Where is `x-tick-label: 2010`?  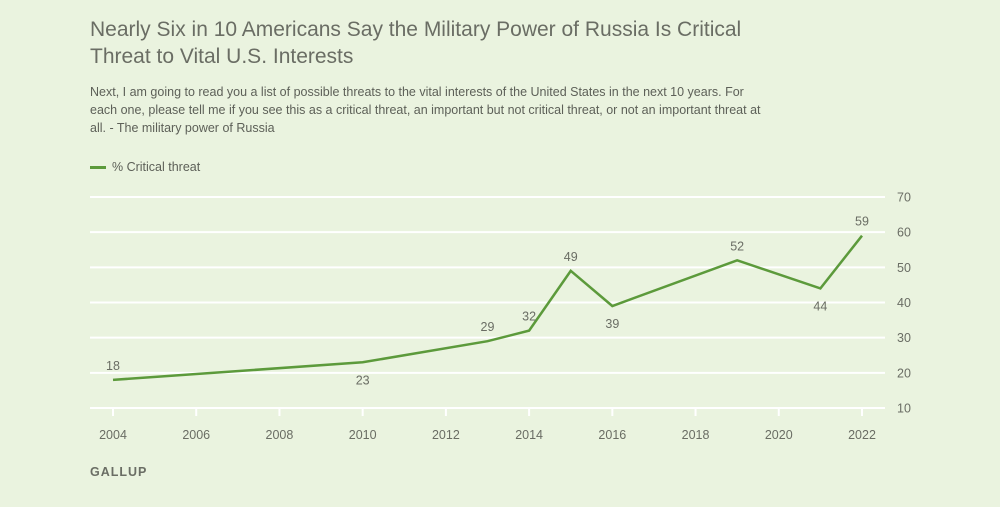
x-tick-label: 2010 is located at coordinates (363, 435).